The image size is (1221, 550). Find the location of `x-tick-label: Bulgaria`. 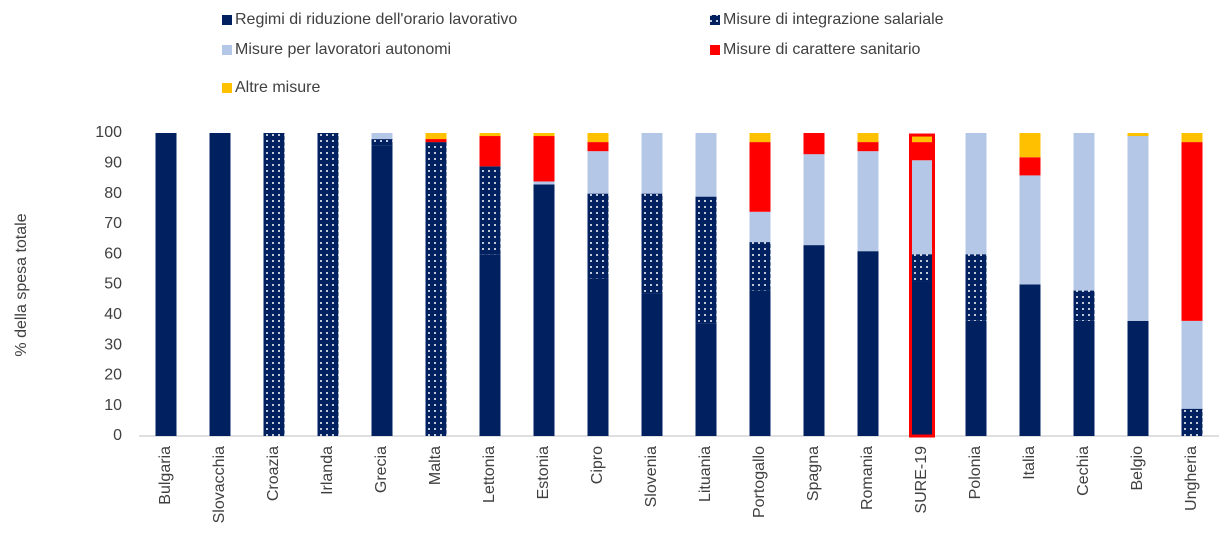

x-tick-label: Bulgaria is located at coordinates (165, 475).